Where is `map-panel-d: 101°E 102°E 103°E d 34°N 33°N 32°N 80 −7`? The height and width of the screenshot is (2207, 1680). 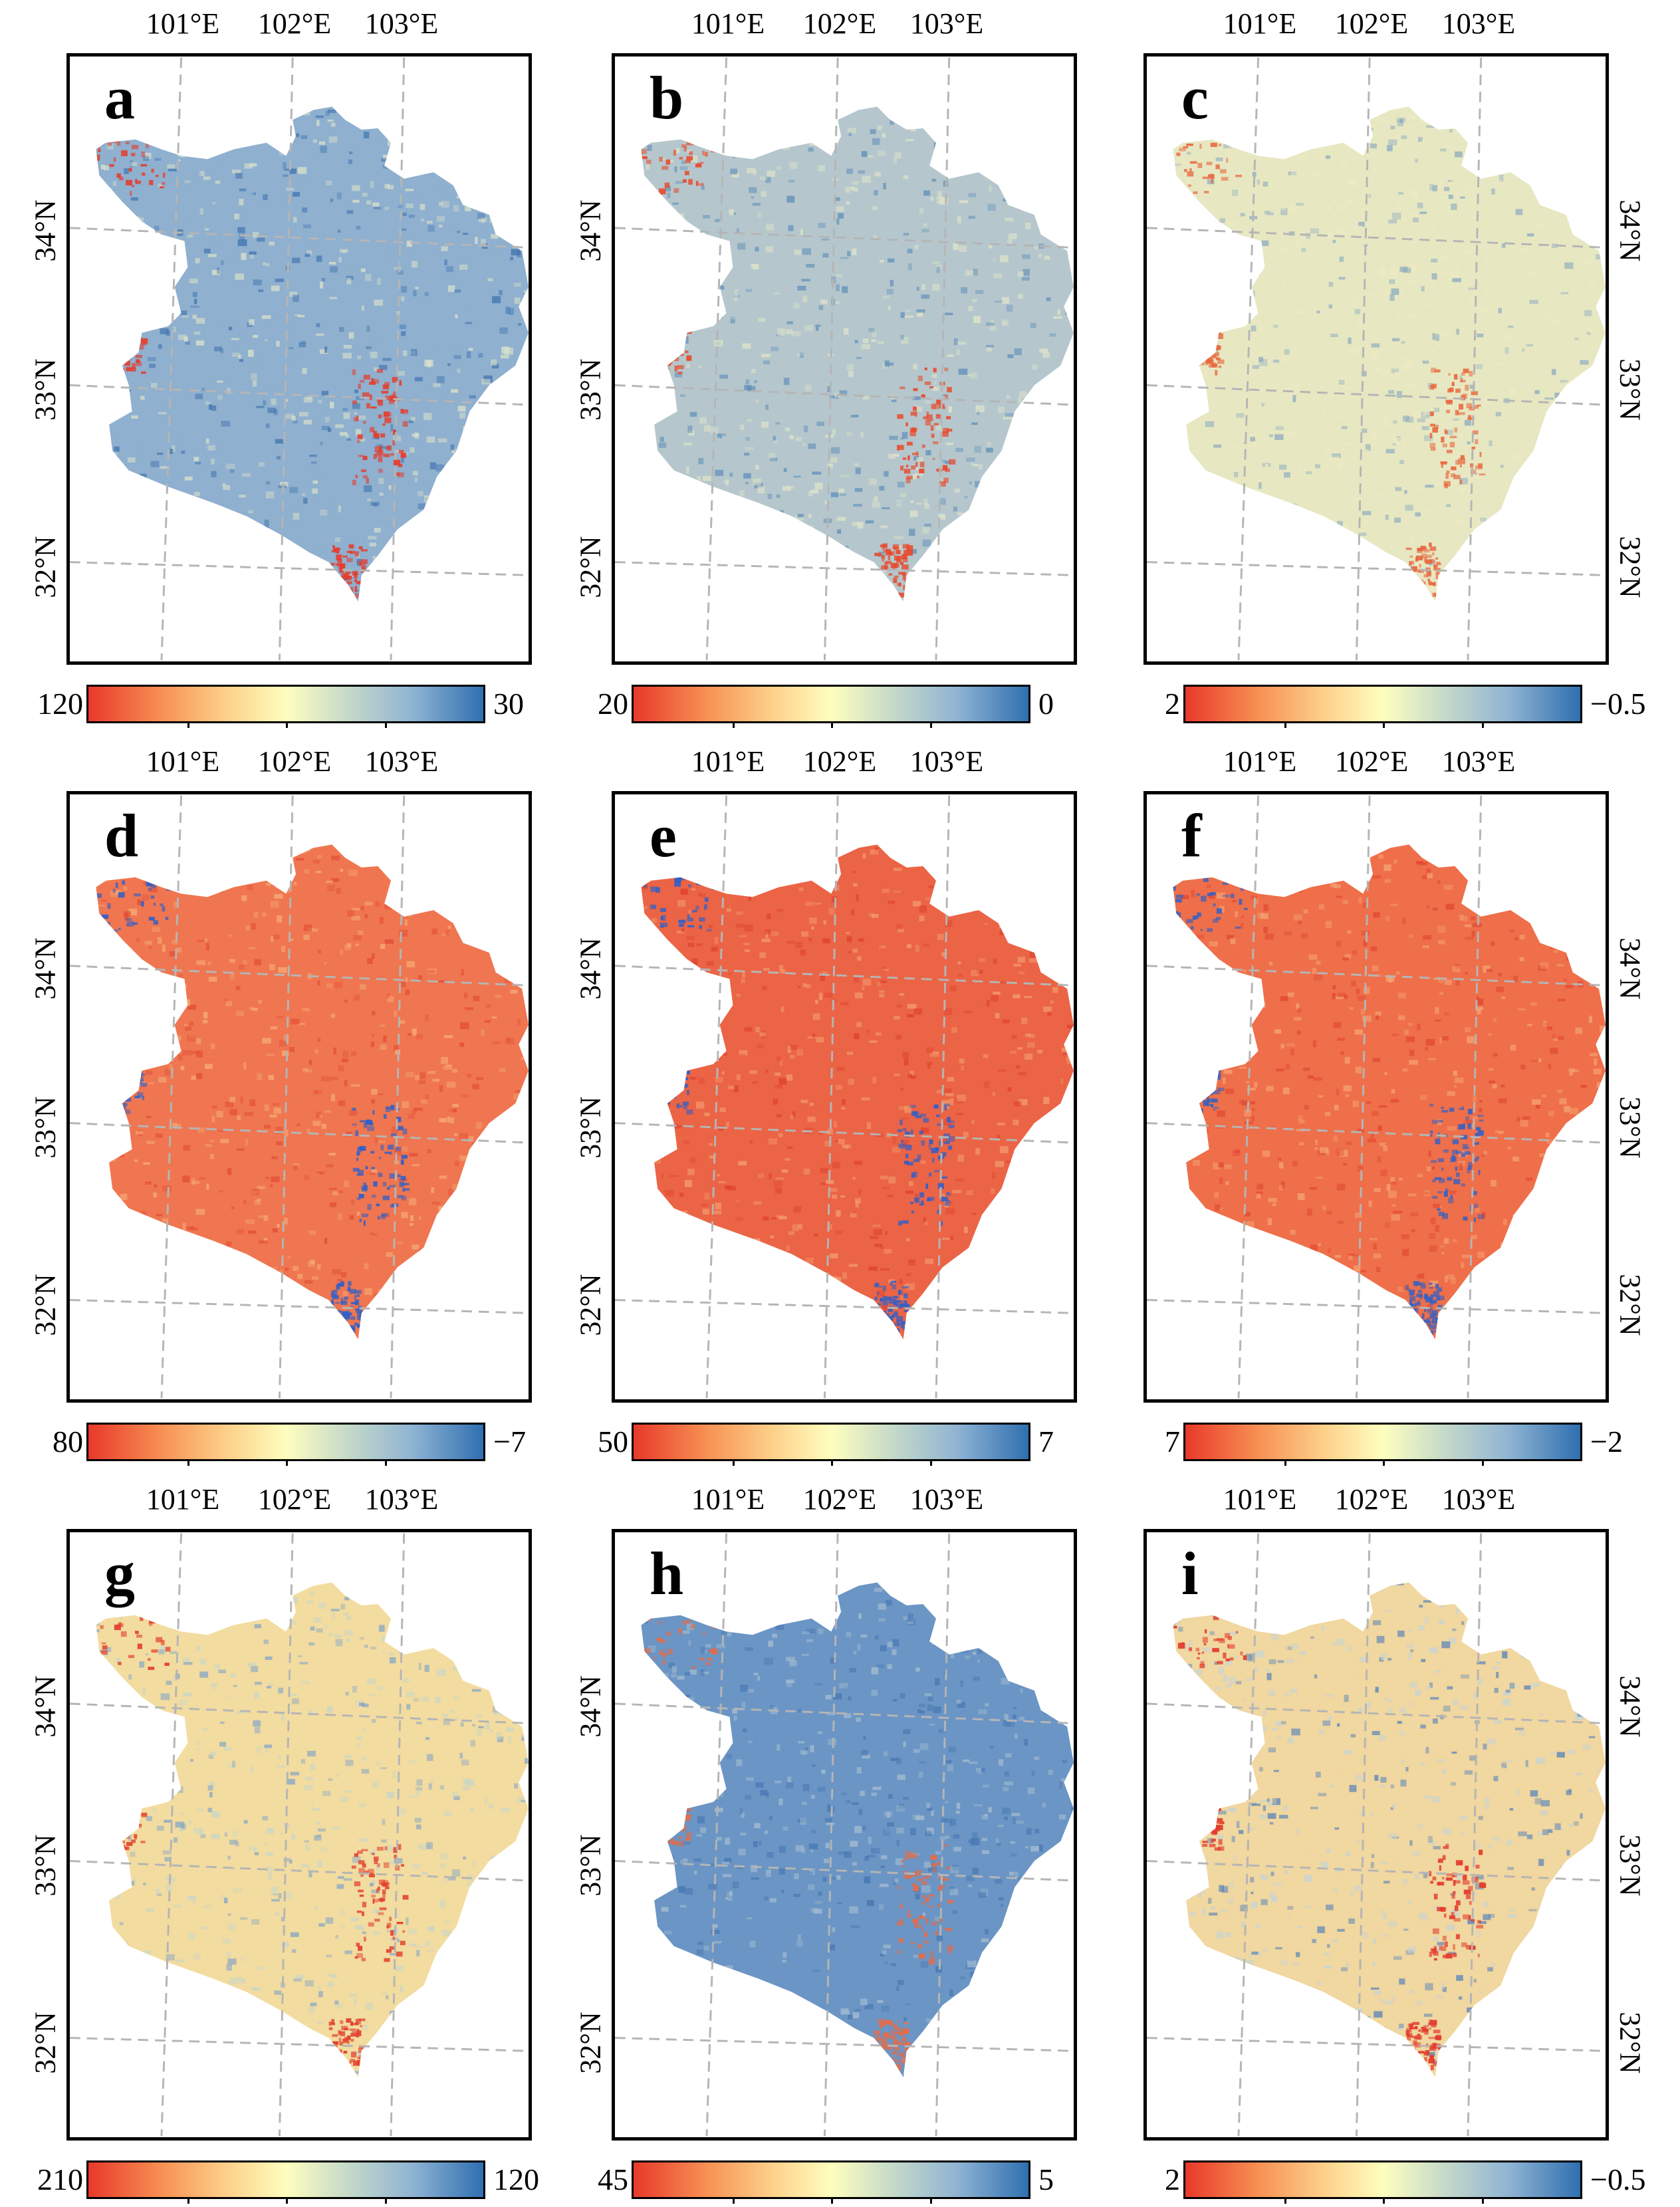 map-panel-d: 101°E 102°E 103°E d 34°N 33°N 32°N 80 −7 is located at coordinates (282, 1105).